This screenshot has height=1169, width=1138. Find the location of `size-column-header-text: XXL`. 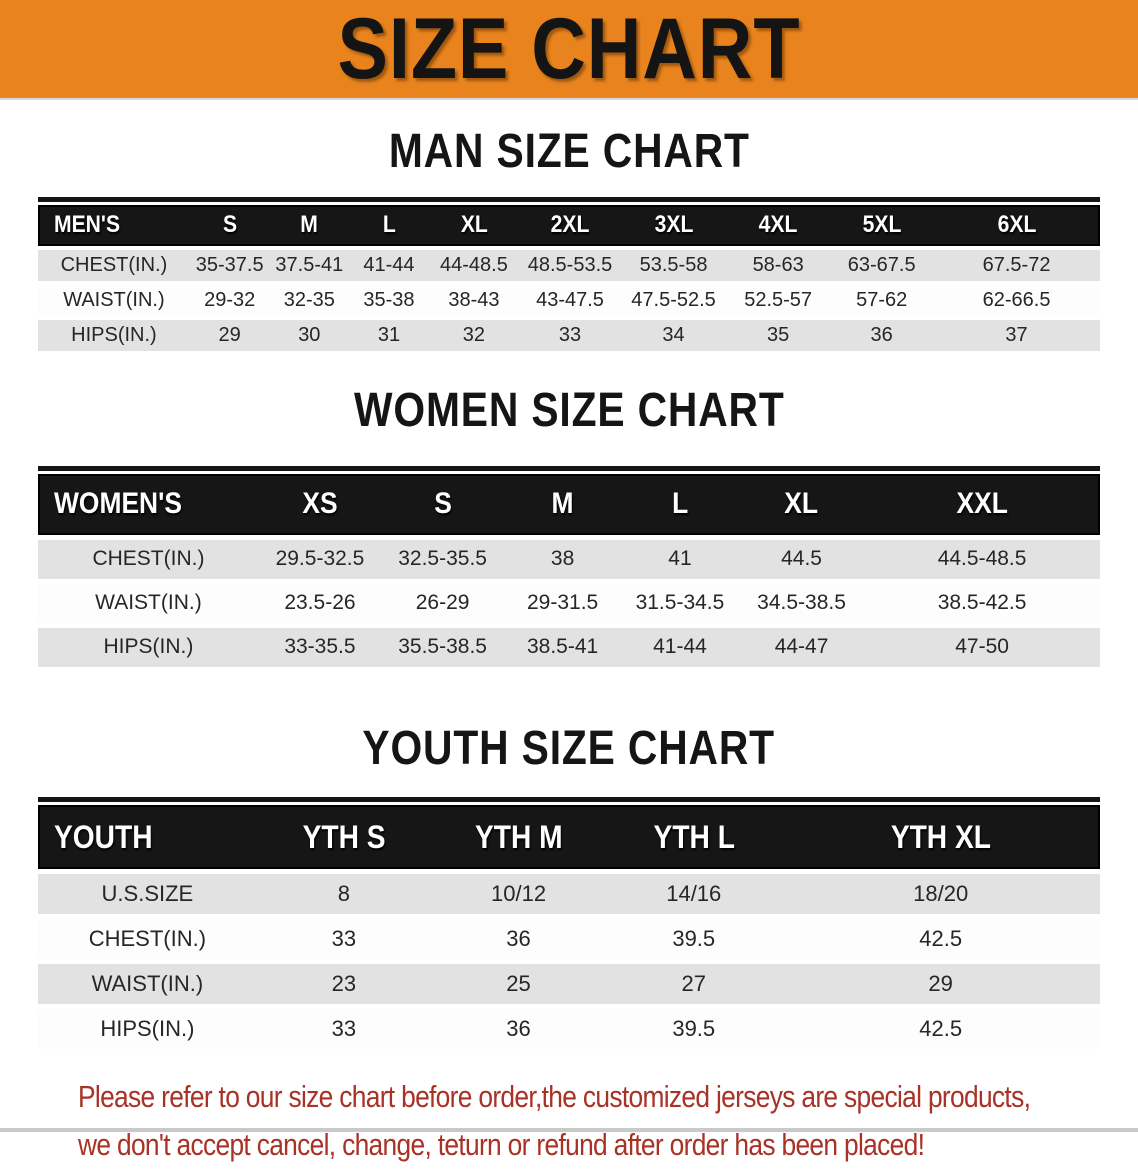

size-column-header-text: XXL is located at coordinates (982, 504).